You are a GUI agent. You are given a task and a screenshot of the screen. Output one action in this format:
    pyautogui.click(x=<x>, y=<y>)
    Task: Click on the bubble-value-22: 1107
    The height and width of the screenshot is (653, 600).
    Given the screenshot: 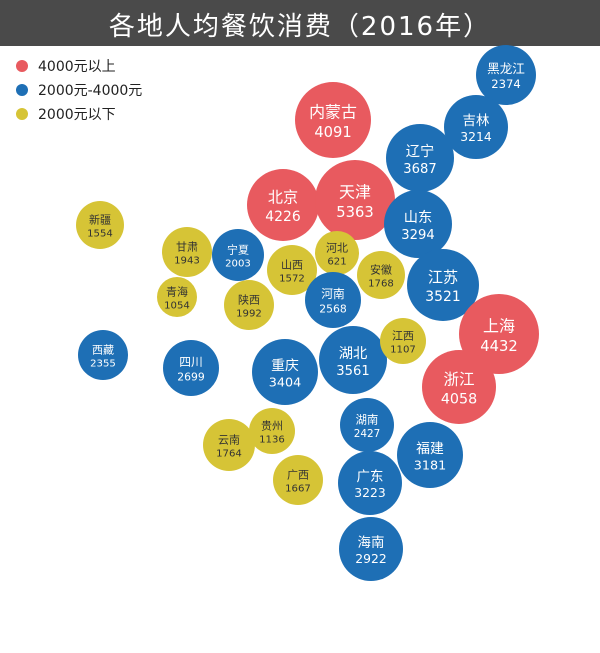 What is the action you would take?
    pyautogui.click(x=403, y=350)
    